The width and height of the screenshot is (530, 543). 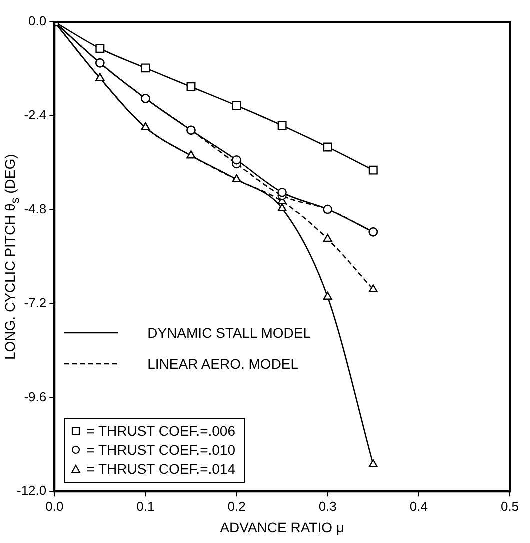 What do you see at coordinates (510, 506) in the screenshot?
I see `x-tick-label: 0.5` at bounding box center [510, 506].